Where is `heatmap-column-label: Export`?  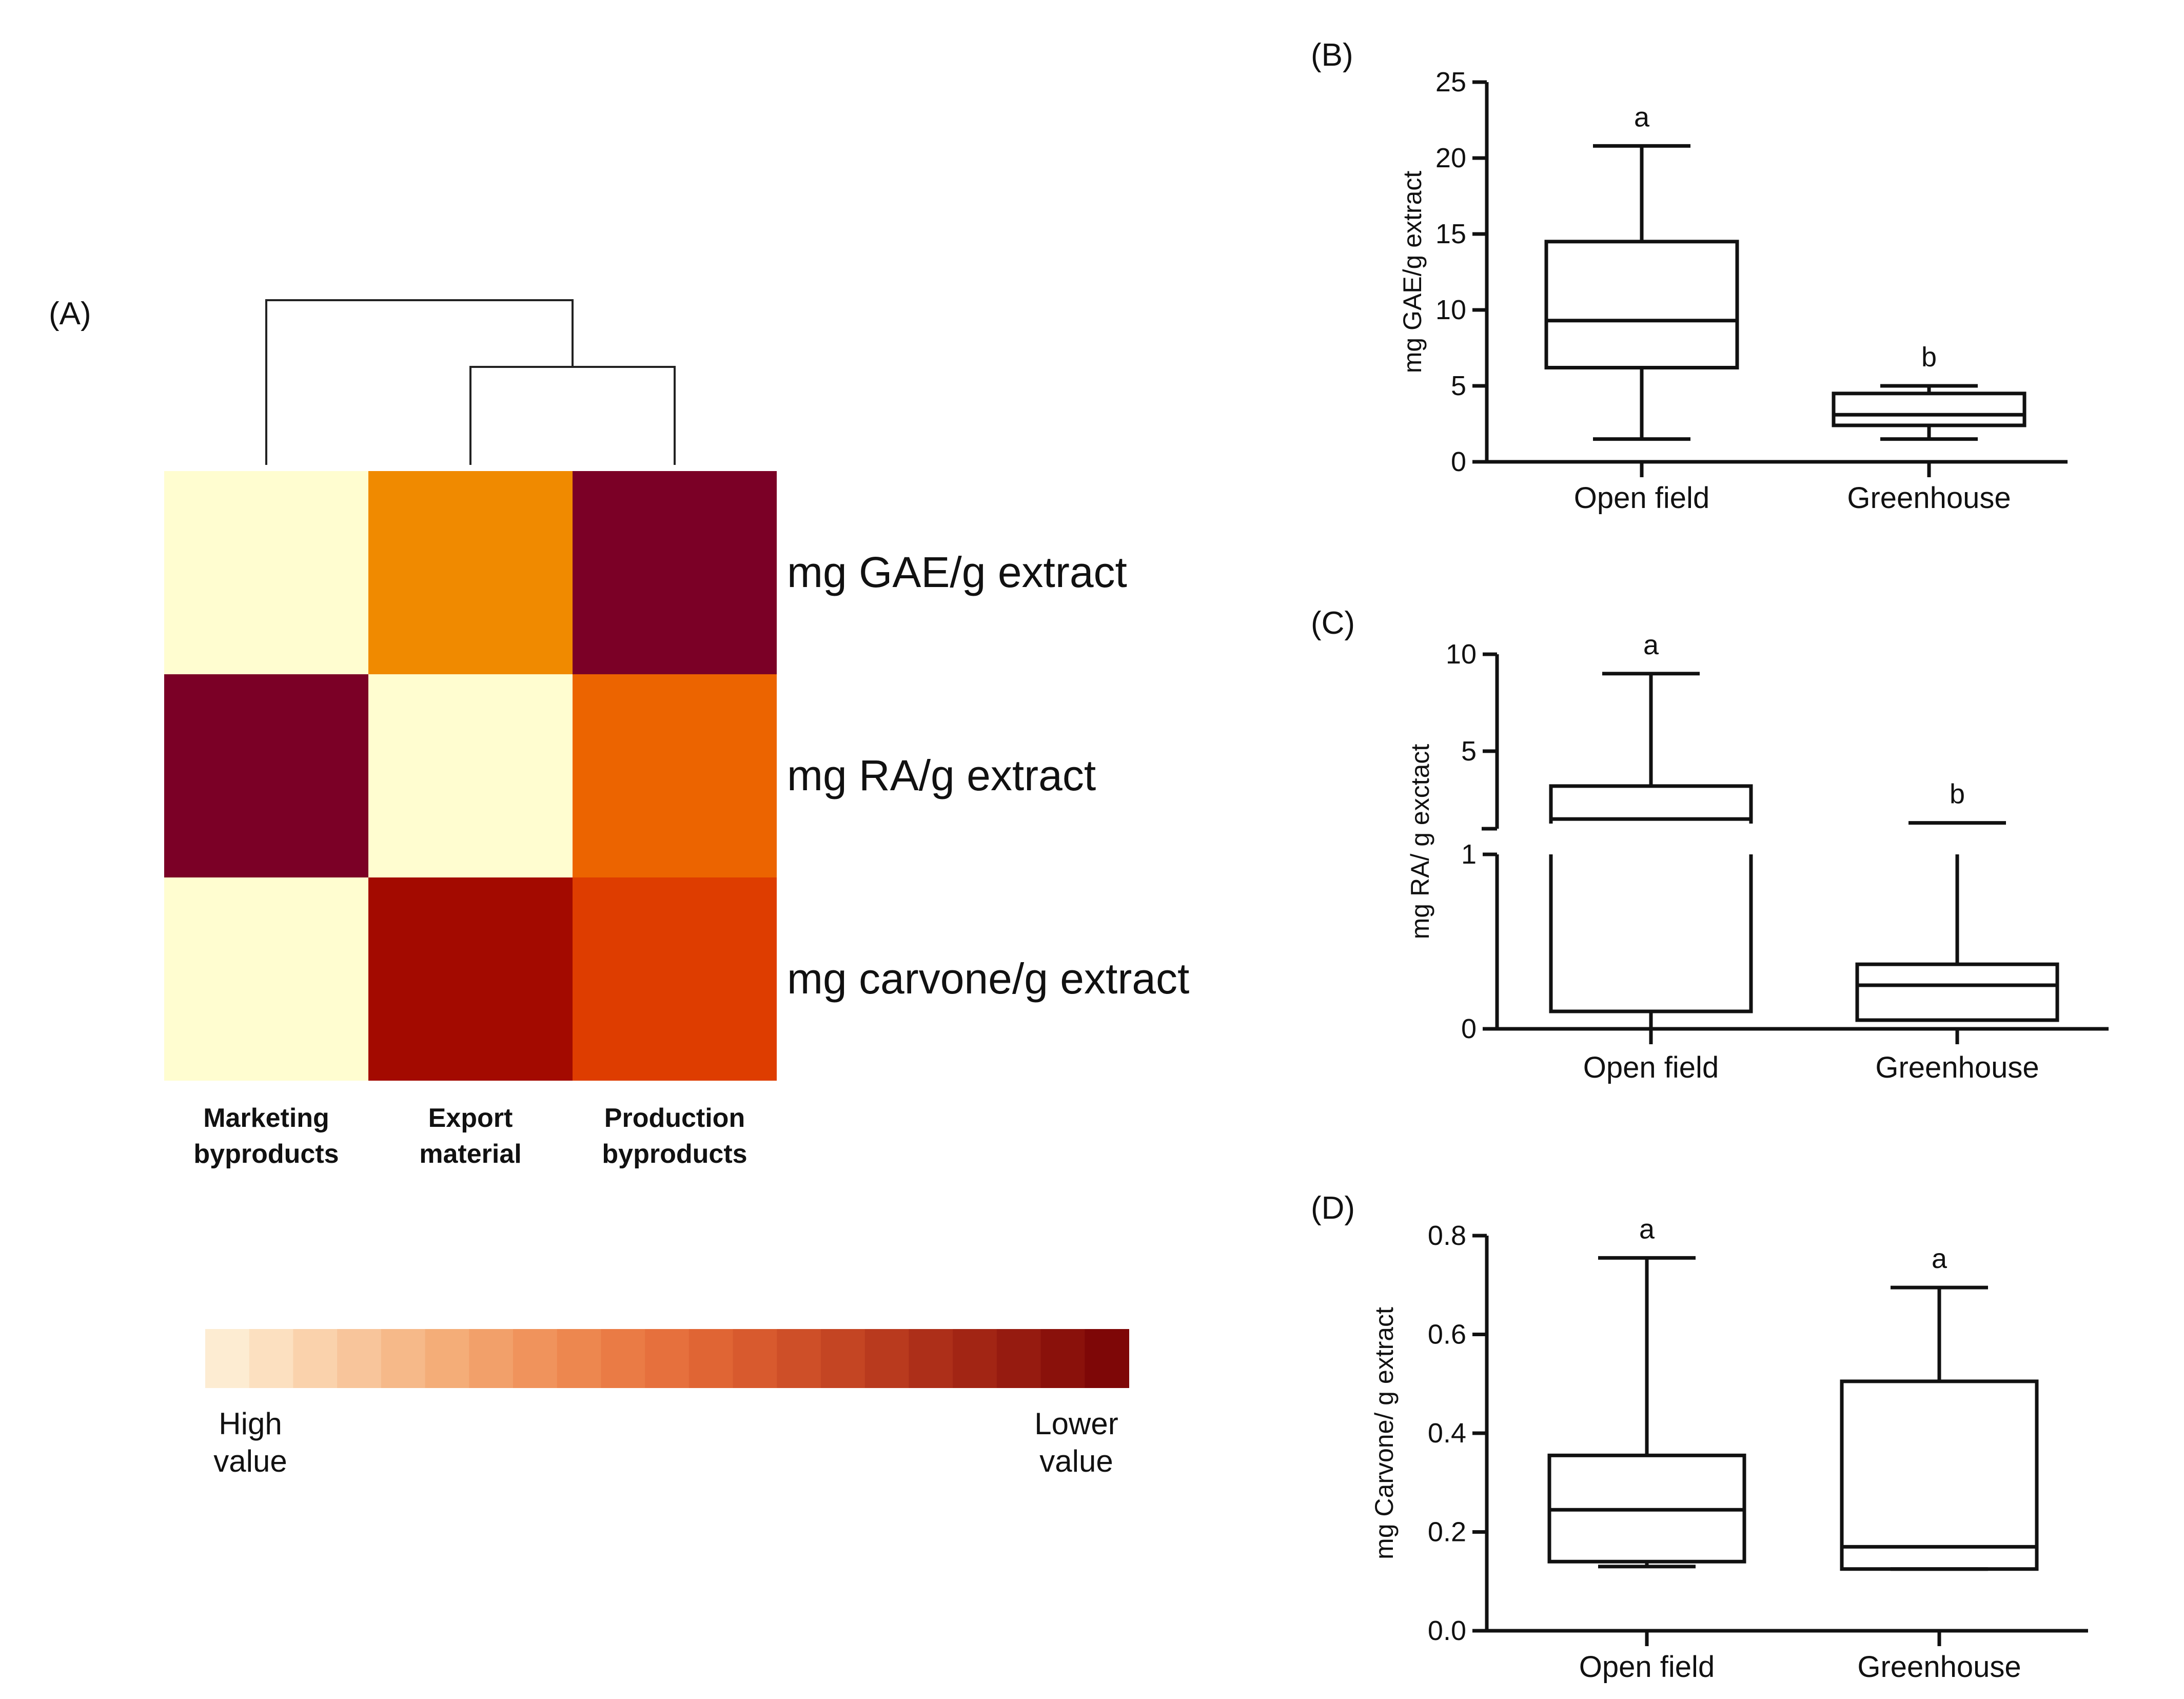 heatmap-column-label: Export is located at coordinates (470, 1118).